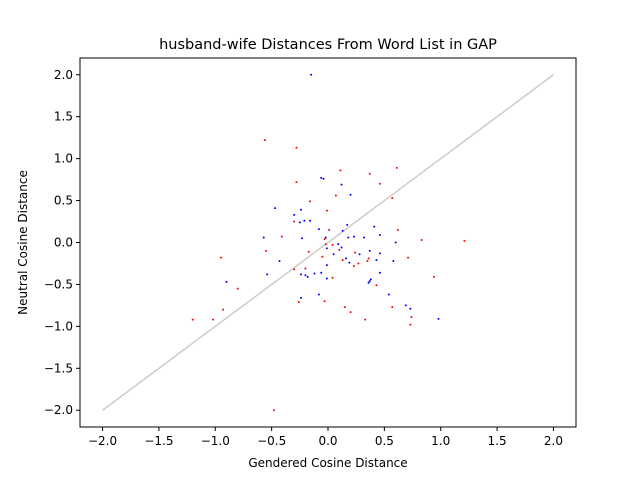 This screenshot has height=480, width=640. I want to click on x-tick-label: −1.5, so click(158, 441).